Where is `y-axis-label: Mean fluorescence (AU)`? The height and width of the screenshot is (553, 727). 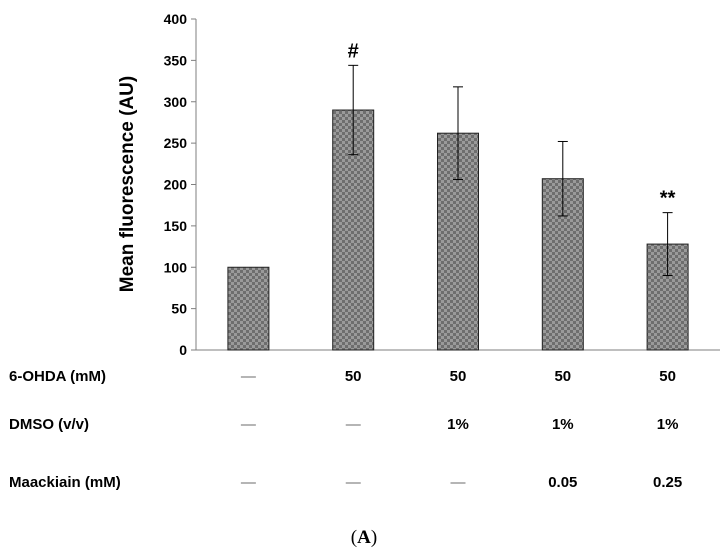
y-axis-label: Mean fluorescence (AU) is located at coordinates (127, 184).